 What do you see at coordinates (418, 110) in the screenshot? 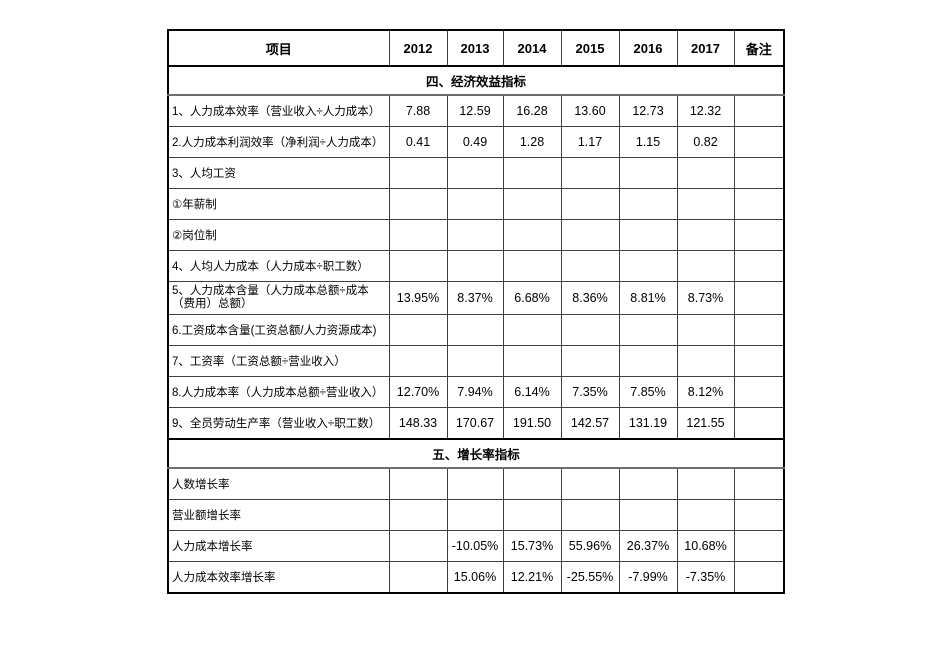
I see `cell-value: 7.88` at bounding box center [418, 110].